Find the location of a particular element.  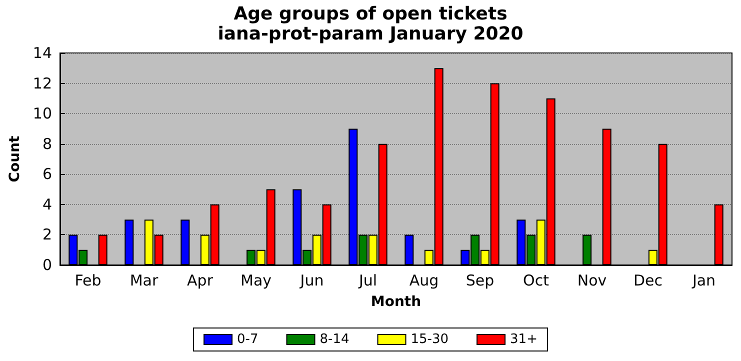

legend-label: 0-7 is located at coordinates (247, 339).